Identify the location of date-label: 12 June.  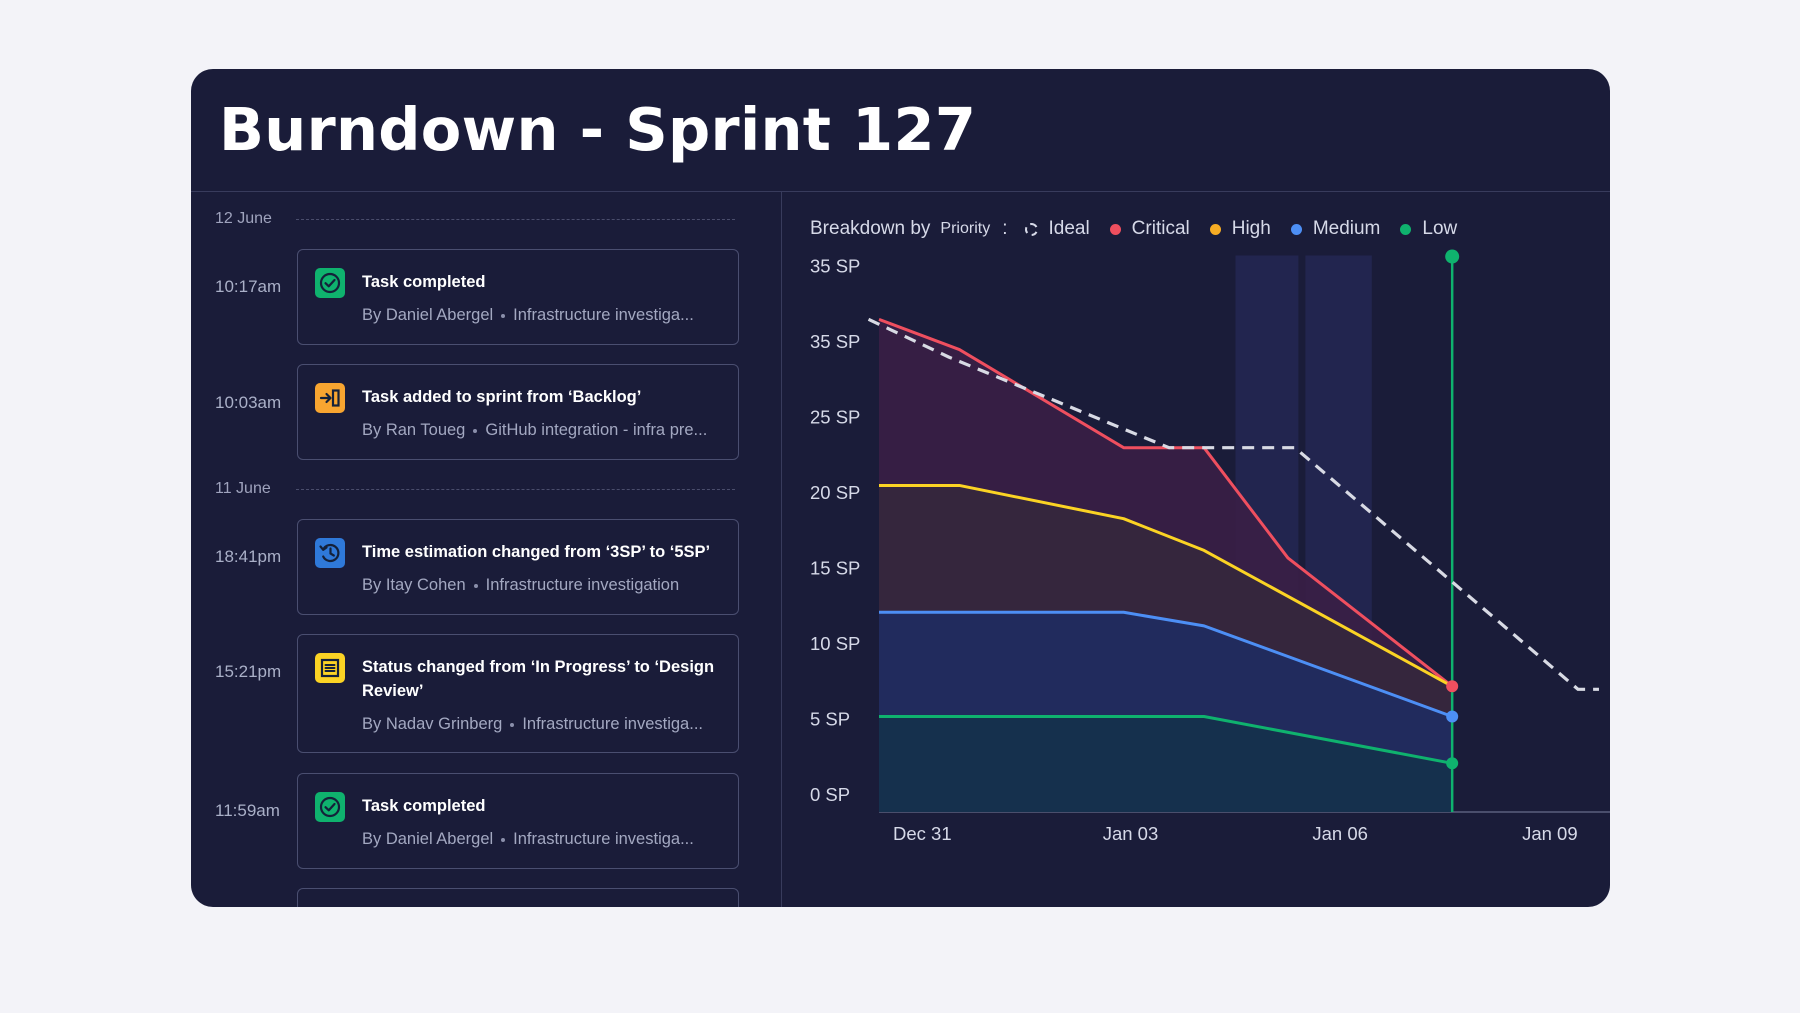
(243, 218).